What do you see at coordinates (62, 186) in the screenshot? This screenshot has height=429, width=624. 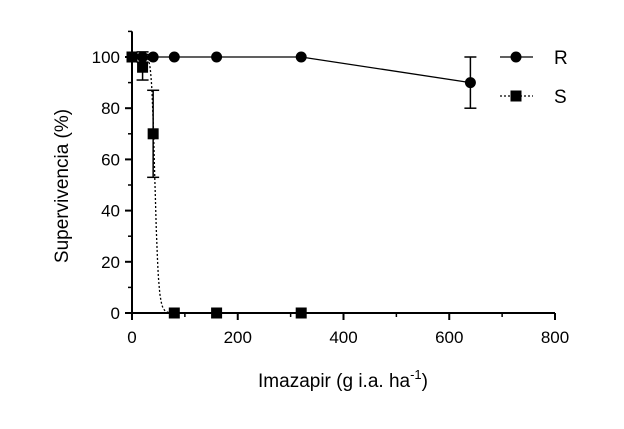 I see `y-axis-title: Supervivencia (%)` at bounding box center [62, 186].